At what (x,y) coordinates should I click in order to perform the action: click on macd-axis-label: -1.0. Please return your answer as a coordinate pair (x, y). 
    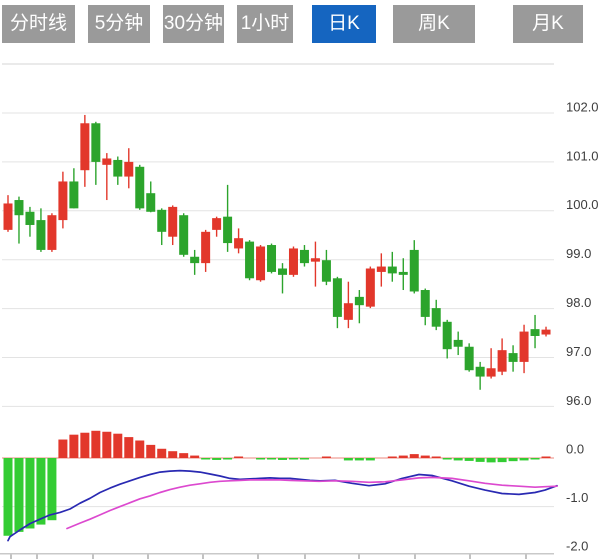
    Looking at the image, I should click on (577, 497).